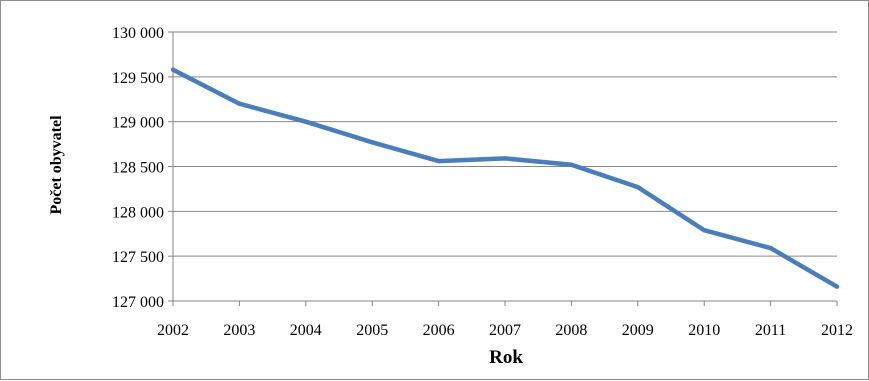  I want to click on data-point-2010, so click(704, 230).